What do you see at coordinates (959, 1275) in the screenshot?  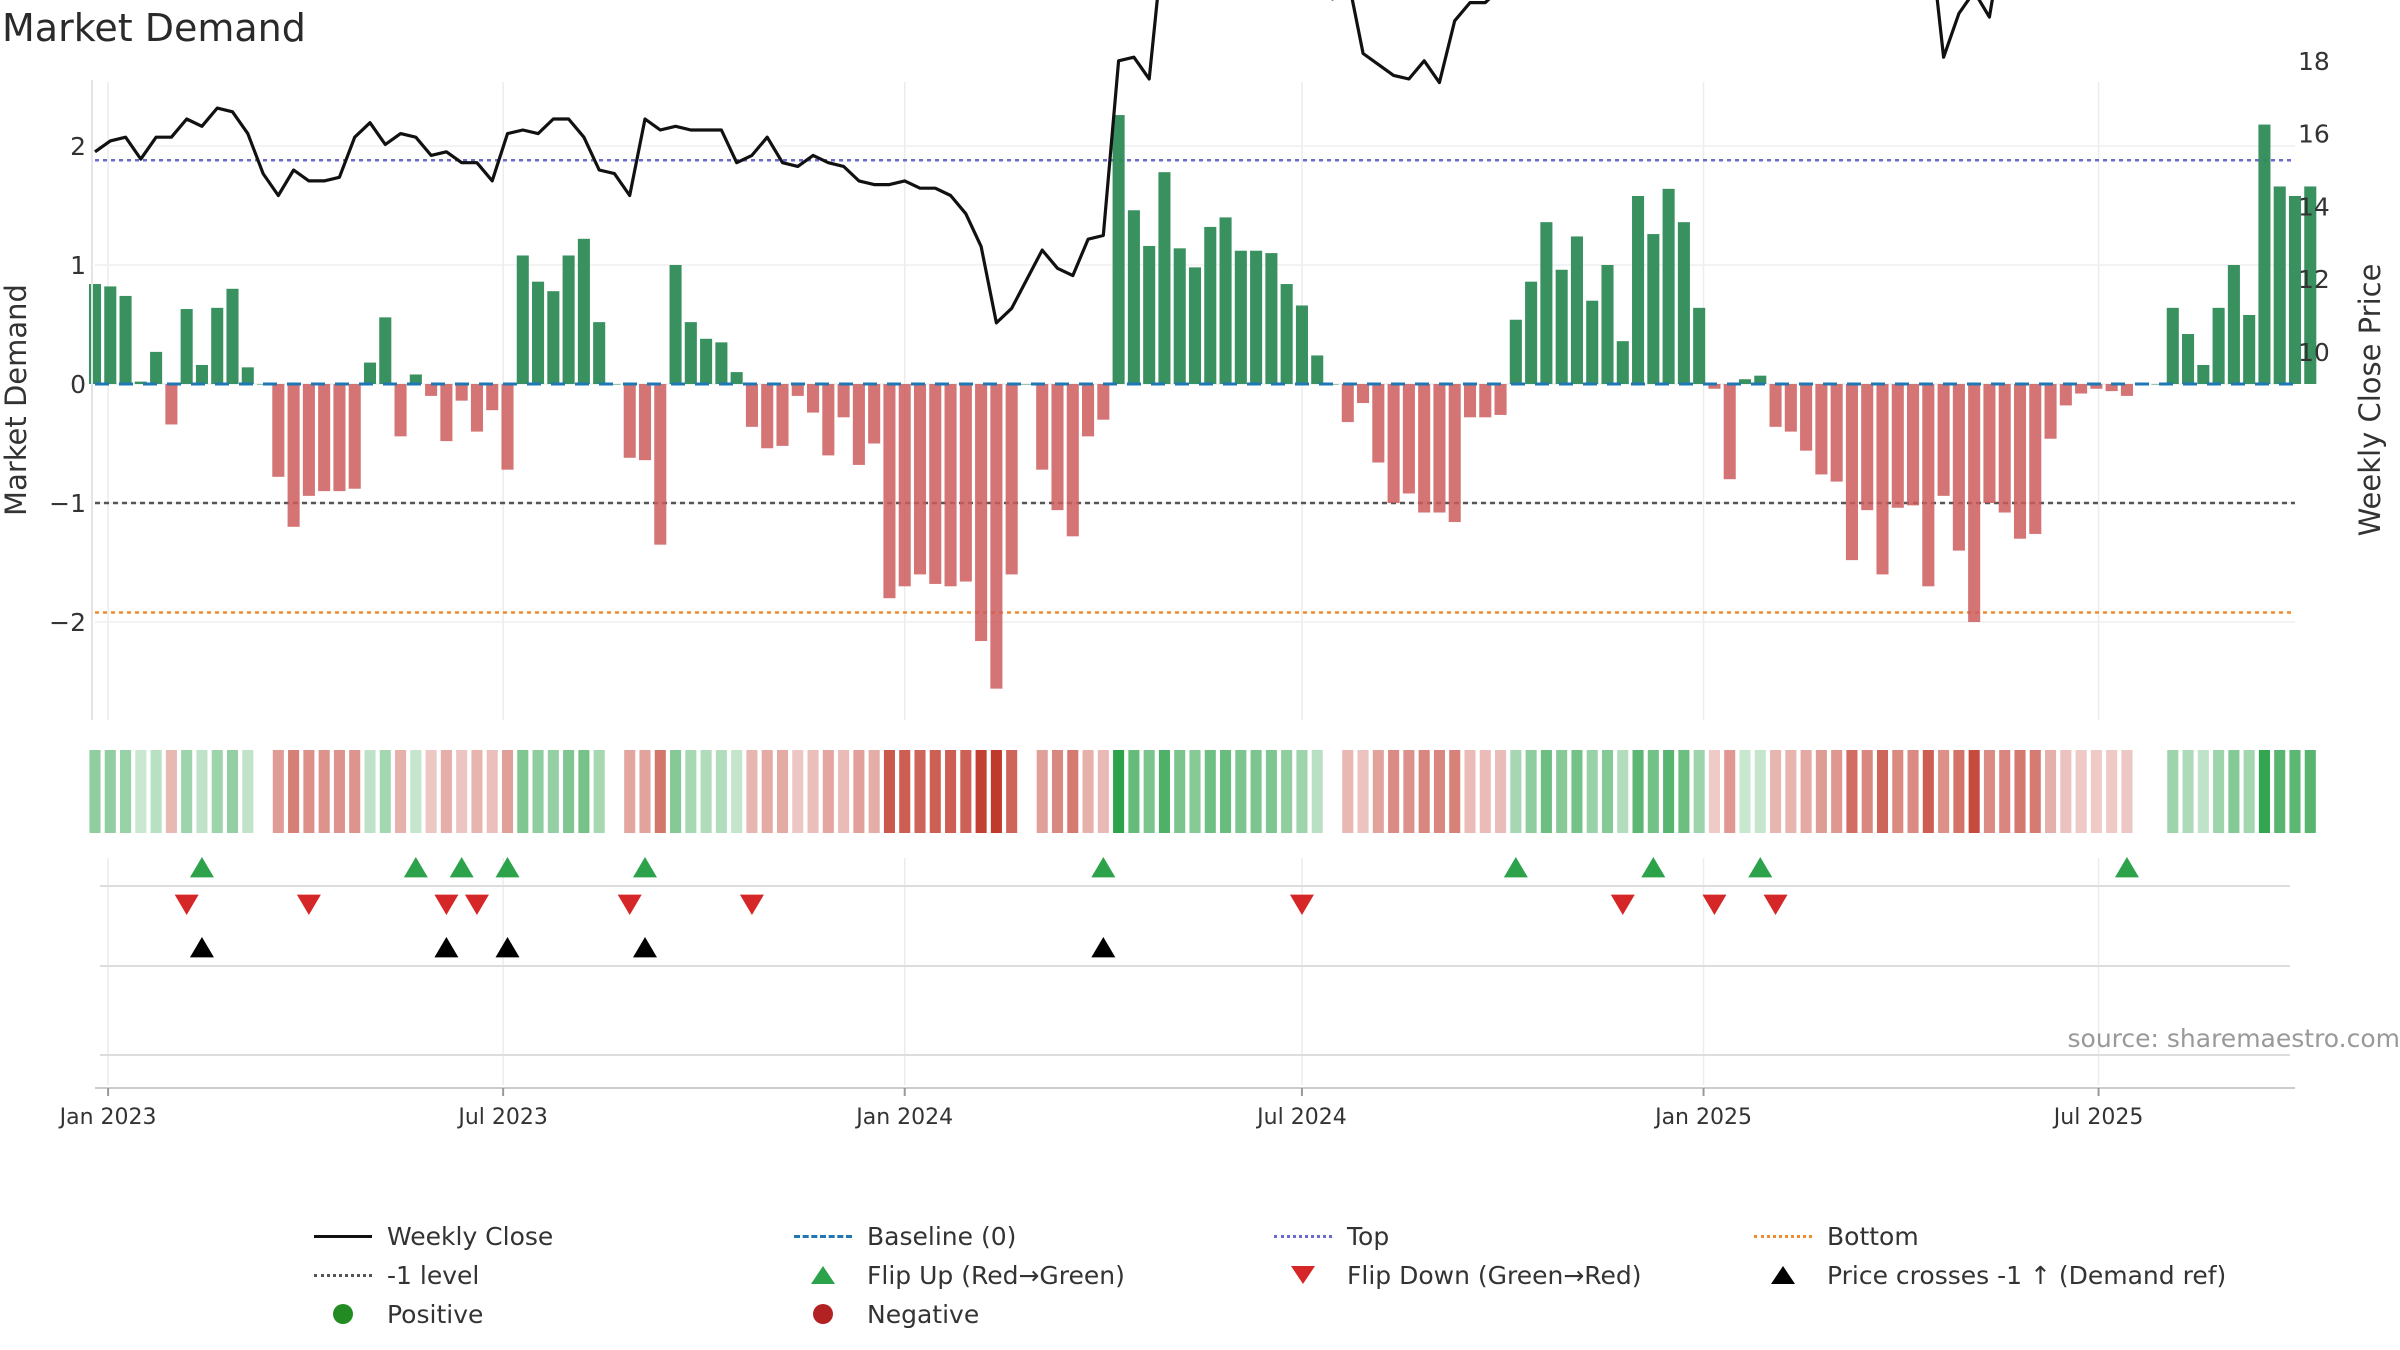 I see `legend-flip-up: Flip Up (Red→Green)` at bounding box center [959, 1275].